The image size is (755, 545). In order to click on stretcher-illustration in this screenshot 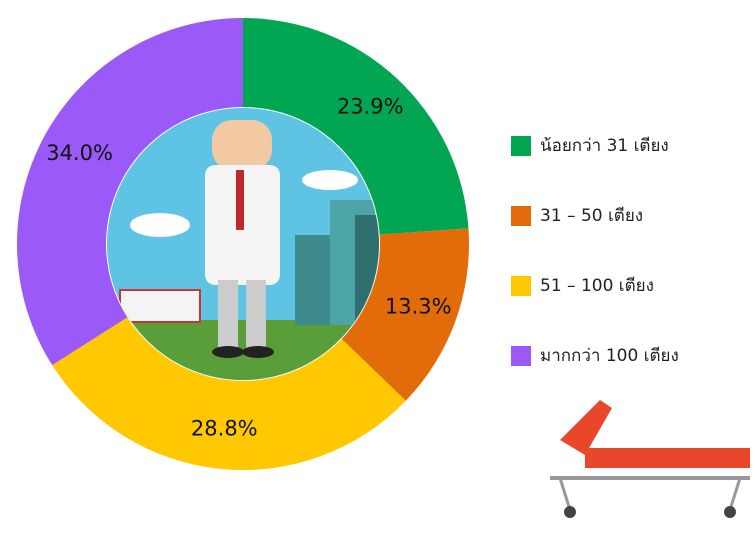, I will do `click(650, 459)`.